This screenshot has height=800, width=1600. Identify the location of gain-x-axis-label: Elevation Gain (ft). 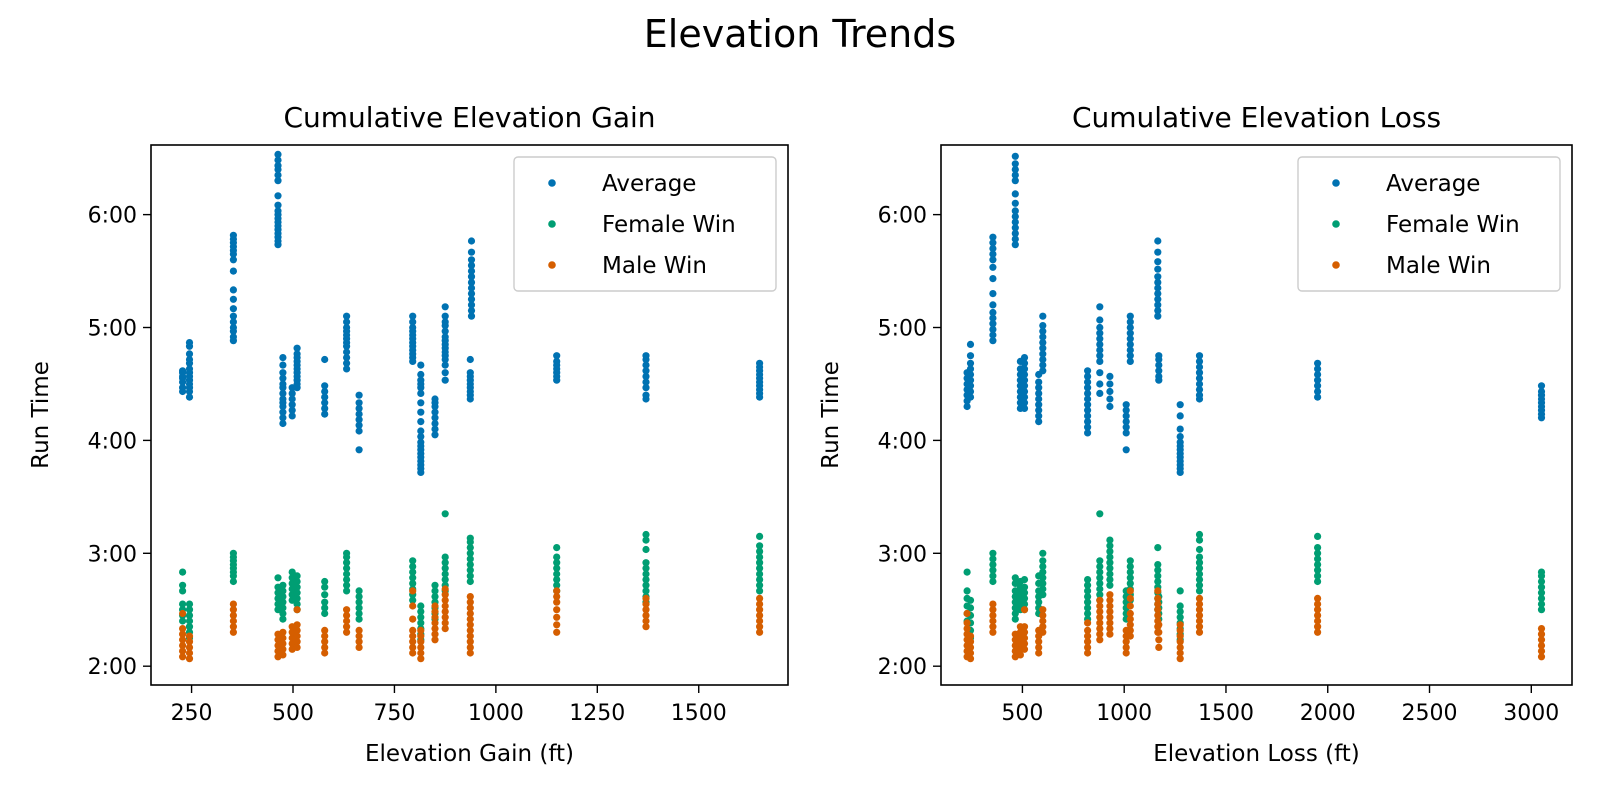
(469, 754).